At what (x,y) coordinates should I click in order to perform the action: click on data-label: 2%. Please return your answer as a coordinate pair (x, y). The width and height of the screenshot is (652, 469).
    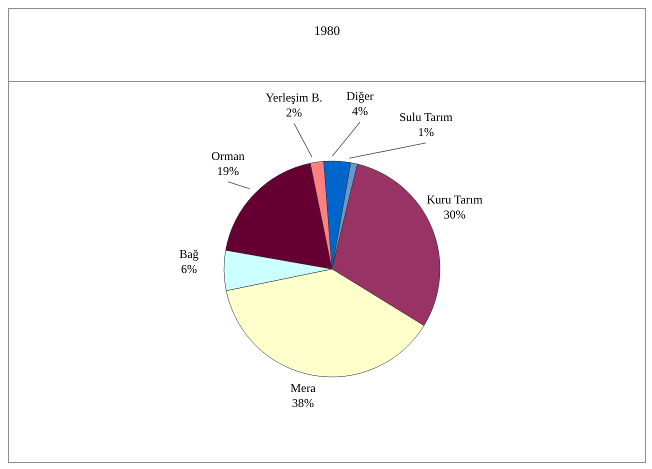
    Looking at the image, I should click on (294, 112).